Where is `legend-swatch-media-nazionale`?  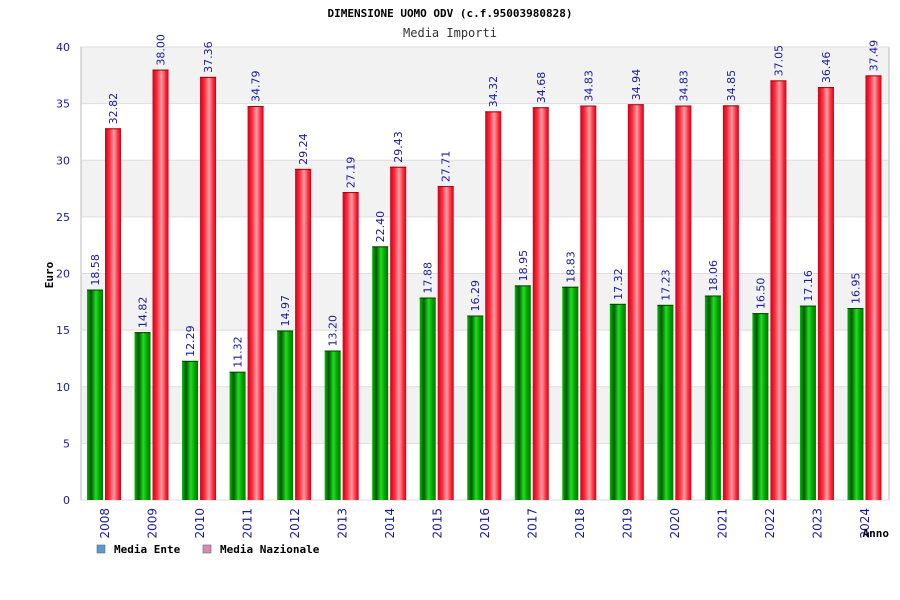 legend-swatch-media-nazionale is located at coordinates (207, 549).